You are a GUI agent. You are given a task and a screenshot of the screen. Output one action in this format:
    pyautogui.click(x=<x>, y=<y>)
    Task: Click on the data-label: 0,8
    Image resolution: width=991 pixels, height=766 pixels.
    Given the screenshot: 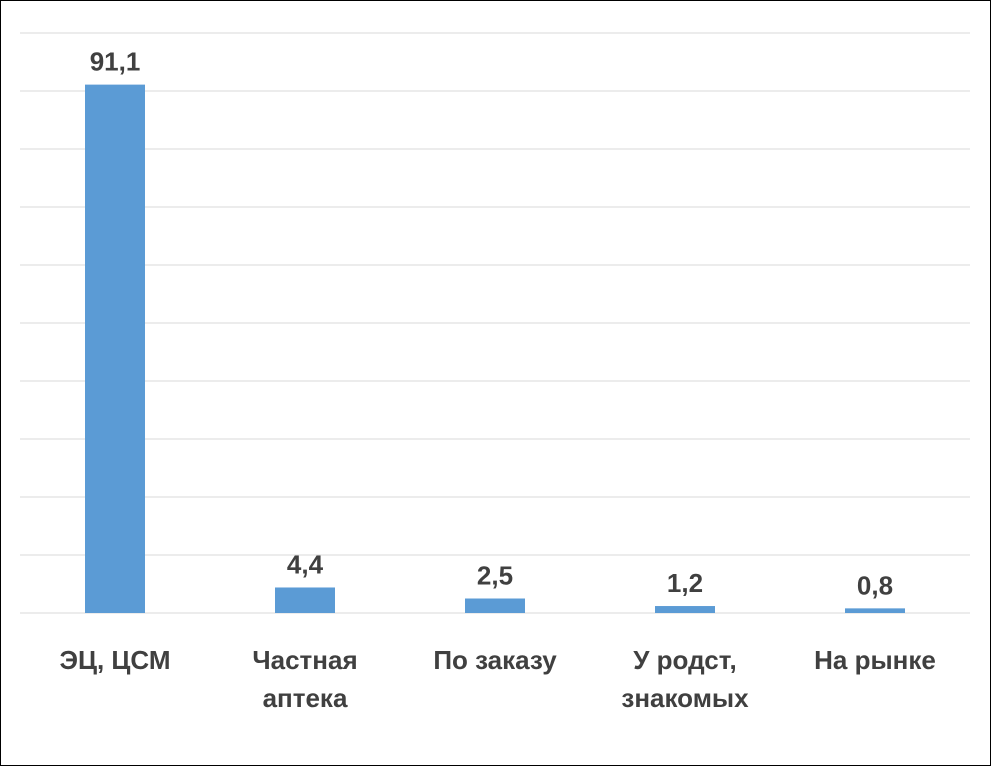 What is the action you would take?
    pyautogui.click(x=875, y=585)
    